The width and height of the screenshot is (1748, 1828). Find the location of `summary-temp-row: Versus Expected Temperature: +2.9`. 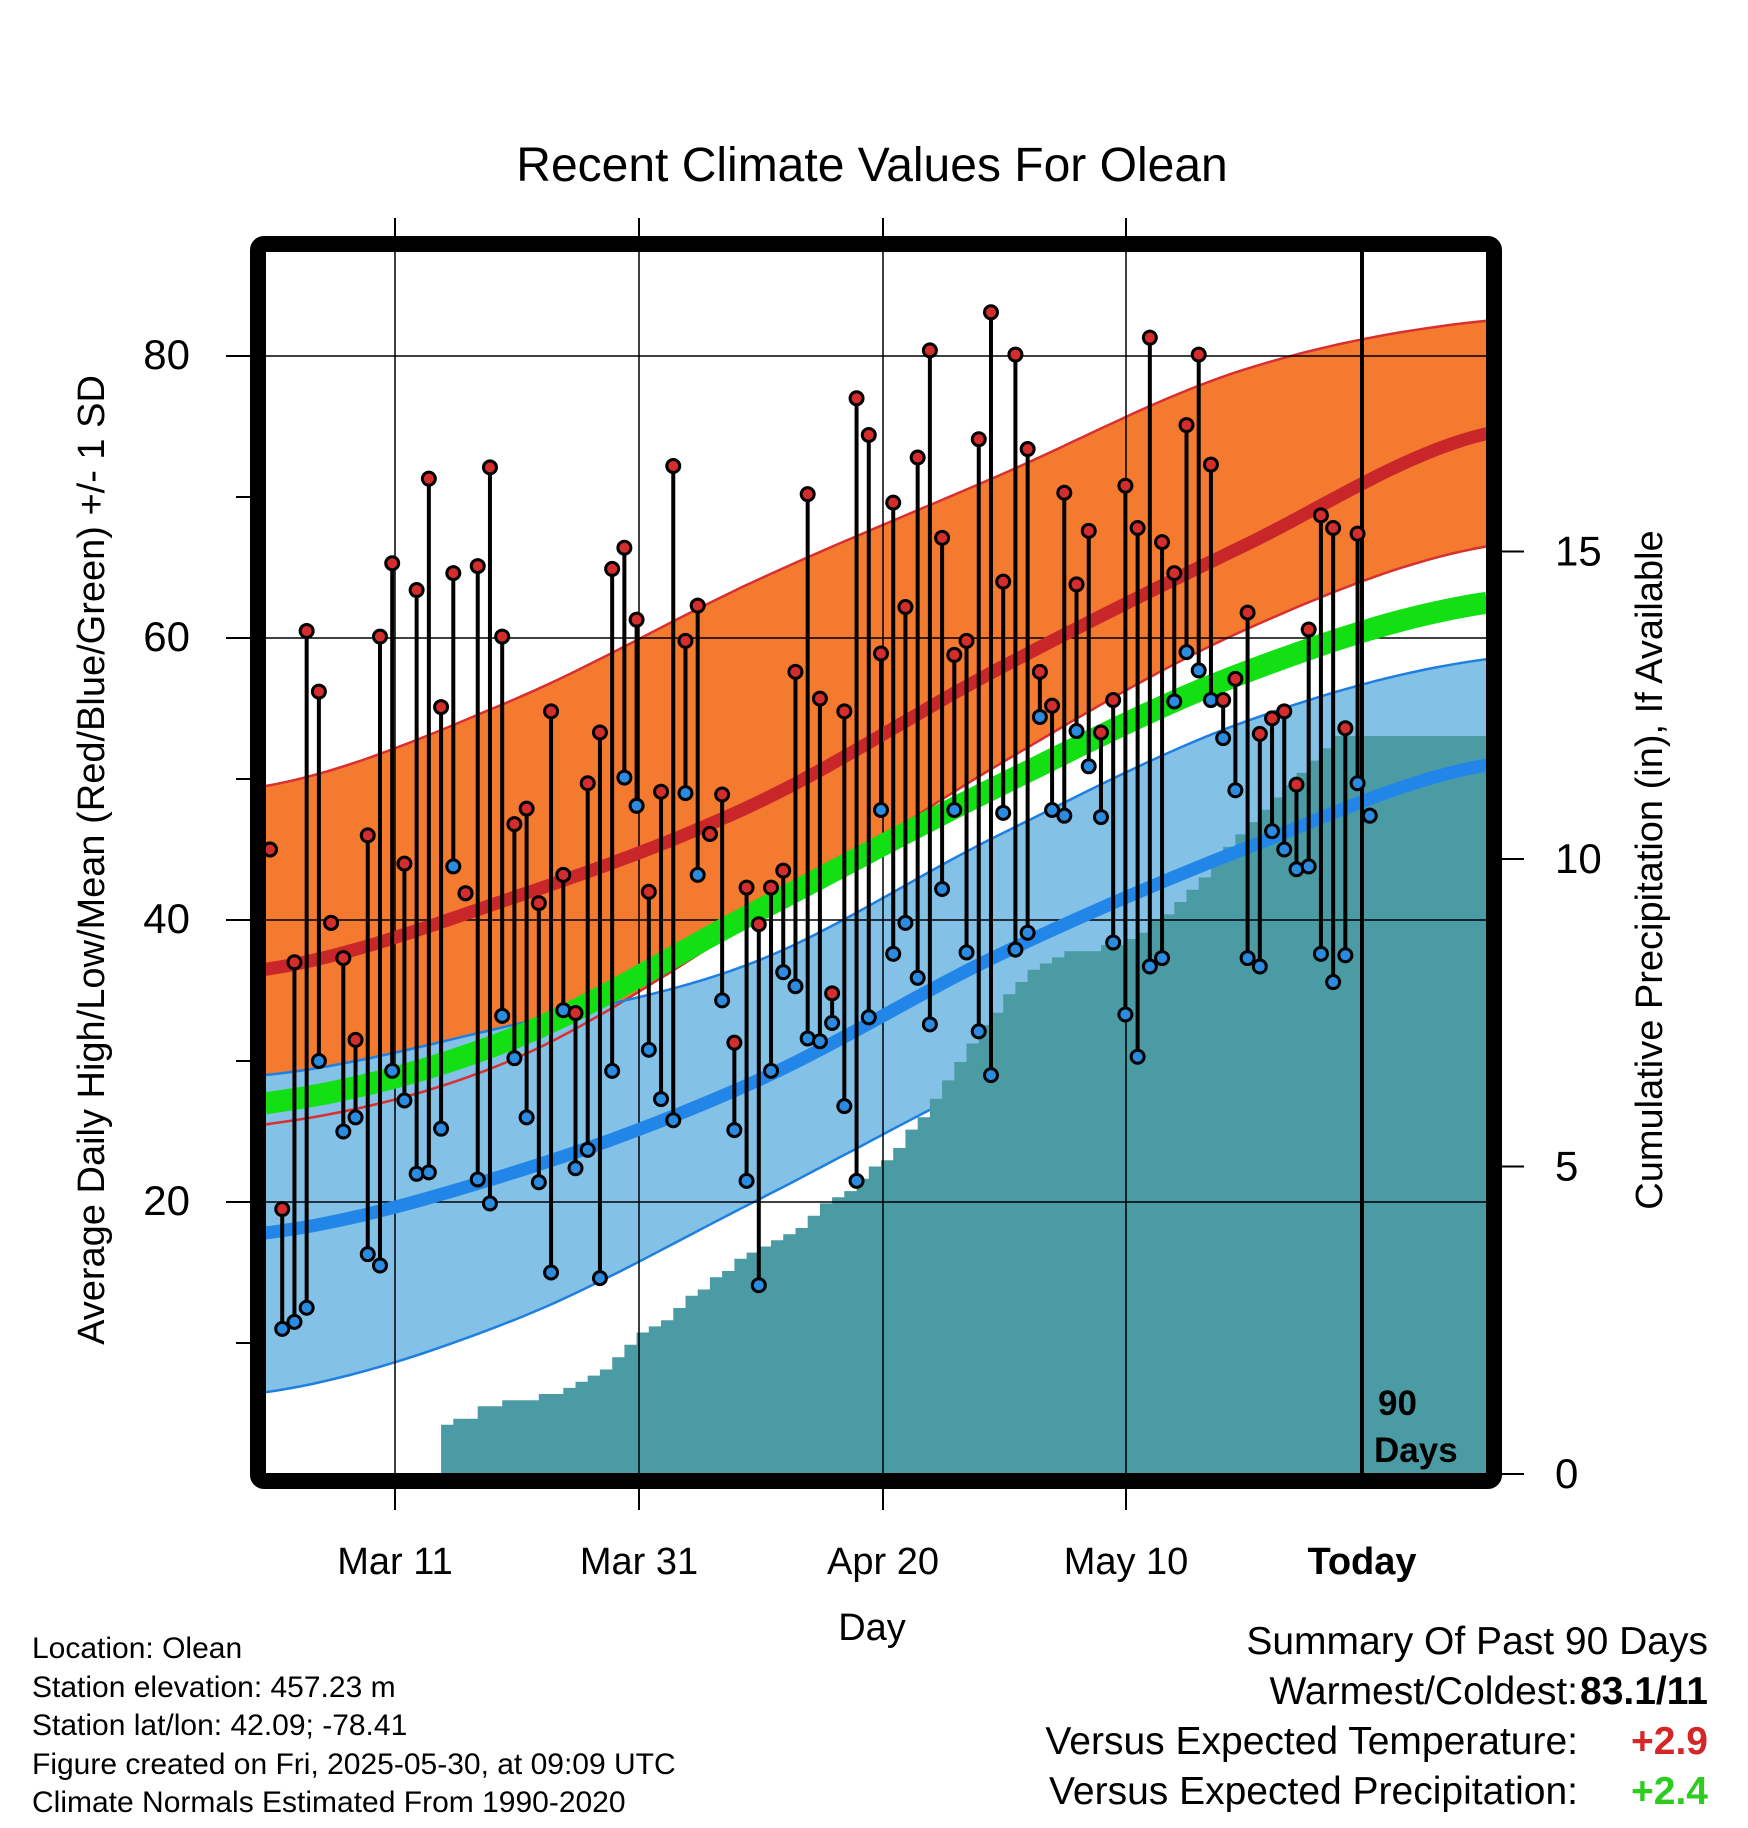

summary-temp-row: Versus Expected Temperature: +2.9 is located at coordinates (1258, 1745).